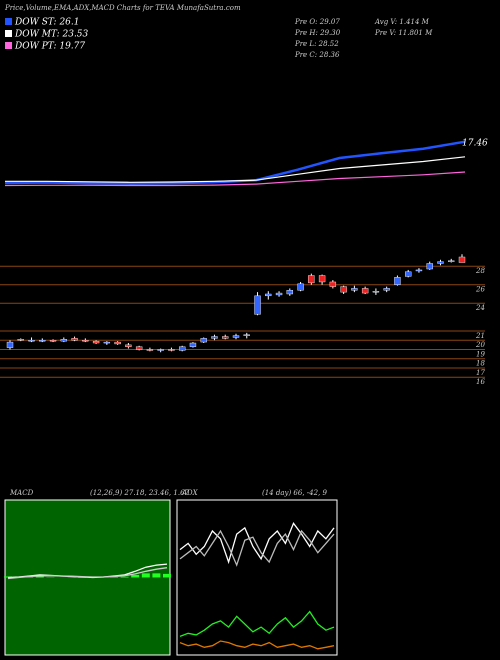 The image size is (500, 660). Describe the element at coordinates (317, 33) in the screenshot. I see `stat: Pre H: 29.30` at that location.